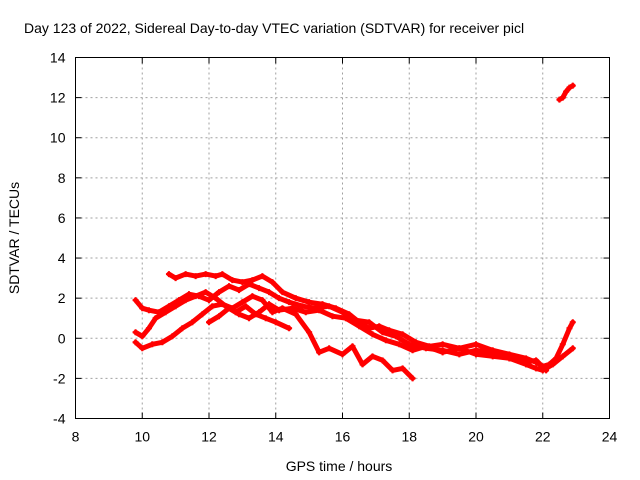  Describe the element at coordinates (276, 437) in the screenshot. I see `x-tick-label: 14` at that location.